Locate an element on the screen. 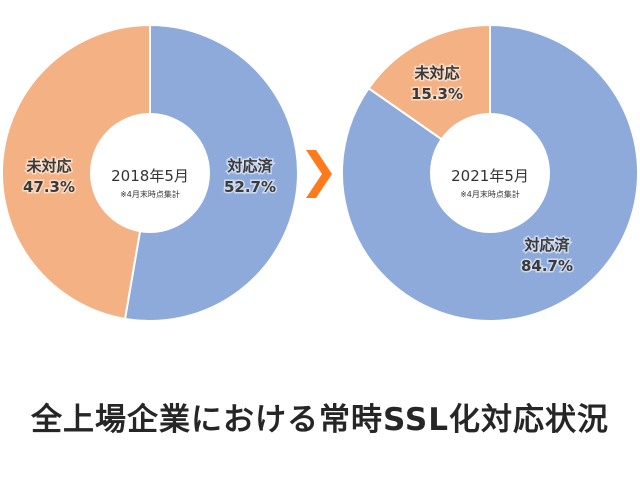 The height and width of the screenshot is (480, 640). slice-pending is located at coordinates (75, 172).